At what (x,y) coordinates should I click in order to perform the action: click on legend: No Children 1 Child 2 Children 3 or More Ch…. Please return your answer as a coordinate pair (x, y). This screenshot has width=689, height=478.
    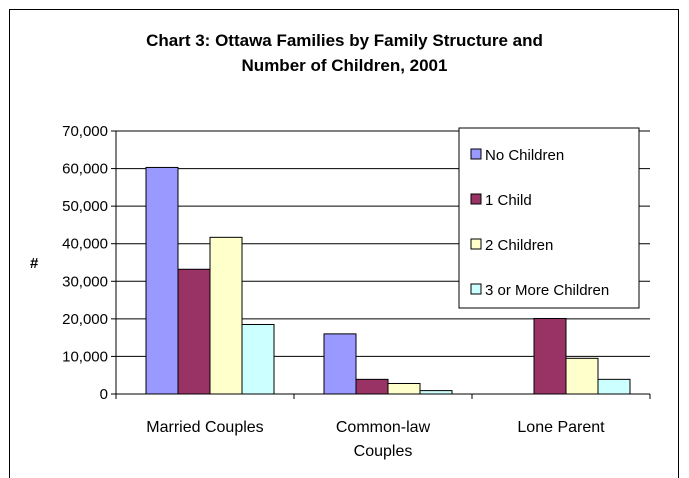
    Looking at the image, I should click on (549, 218).